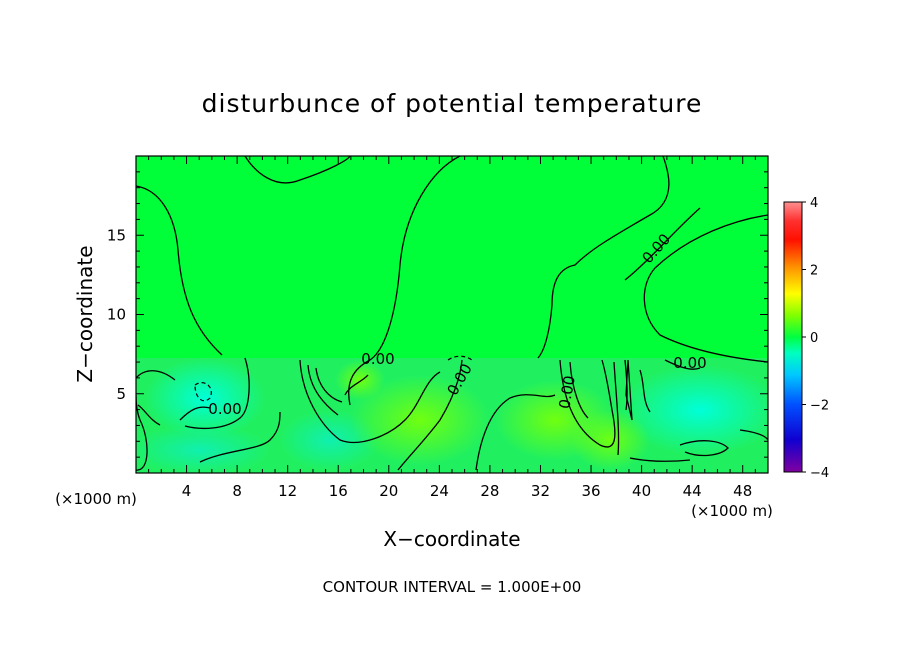 Image resolution: width=904 pixels, height=654 pixels. I want to click on colorbar-gradient, so click(793, 337).